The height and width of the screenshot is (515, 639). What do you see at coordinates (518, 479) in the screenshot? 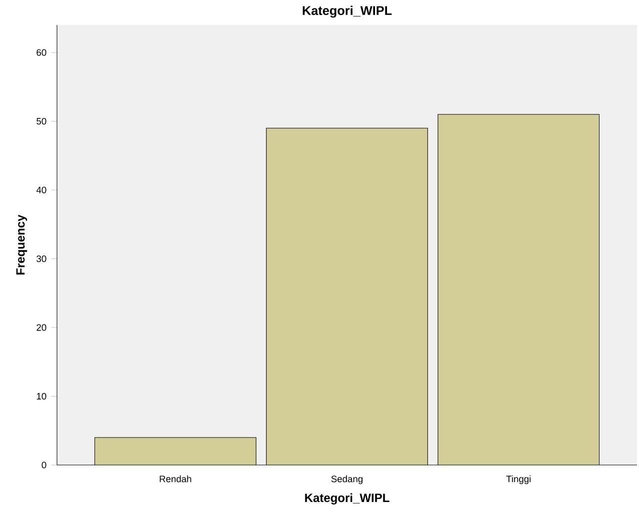
I see `x-tick-label: Tinggi` at bounding box center [518, 479].